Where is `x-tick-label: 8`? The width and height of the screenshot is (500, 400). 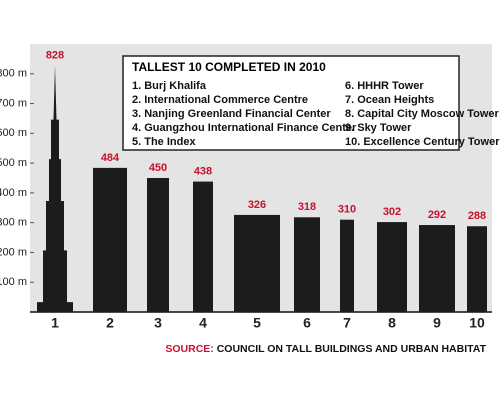 x-tick-label: 8 is located at coordinates (392, 323).